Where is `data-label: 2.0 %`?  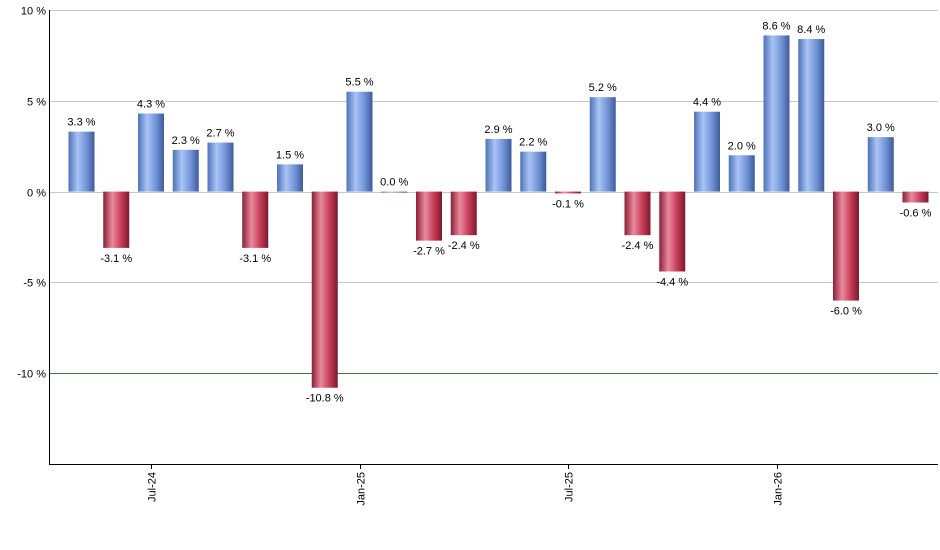 data-label: 2.0 % is located at coordinates (742, 146).